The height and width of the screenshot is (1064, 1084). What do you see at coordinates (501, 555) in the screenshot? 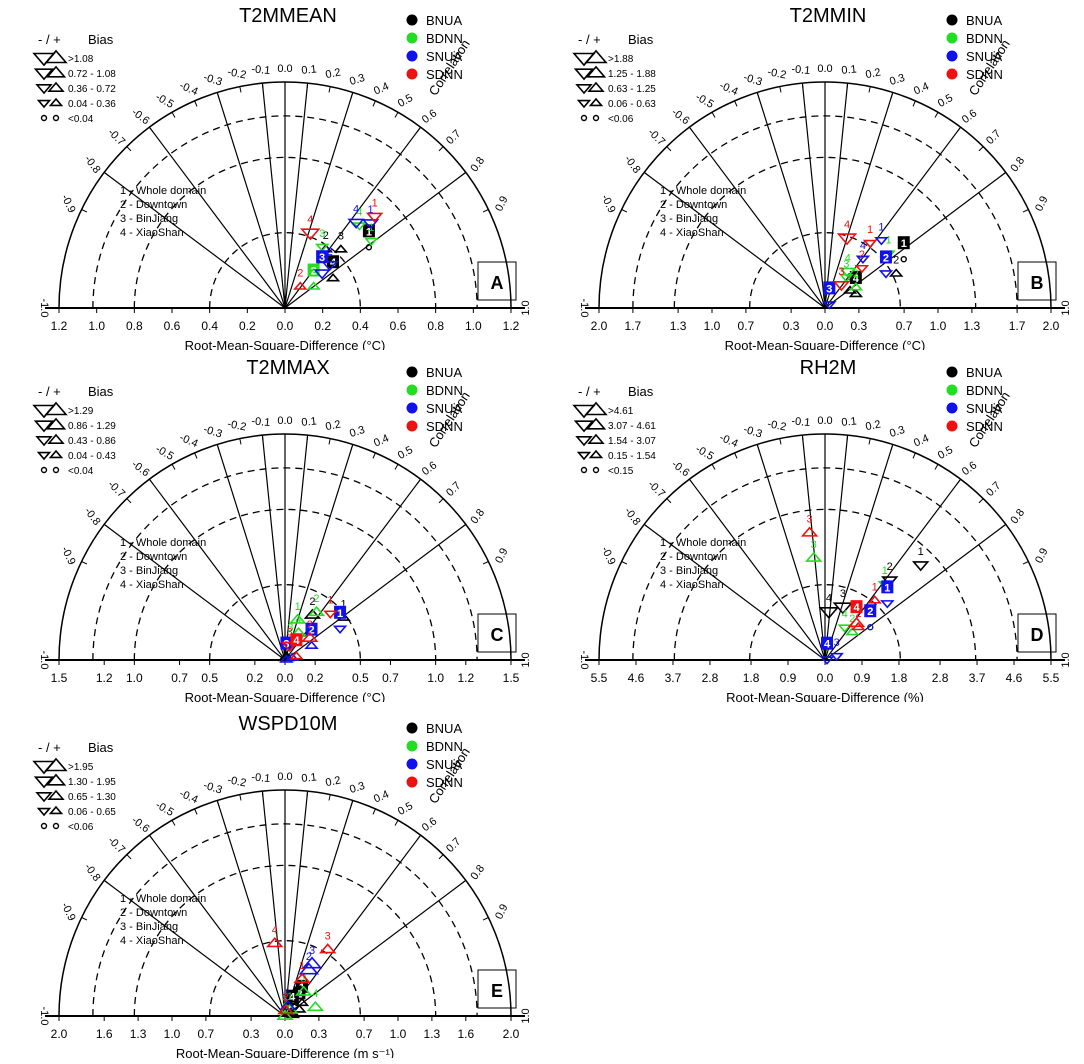
I see `corr-tick-label: 0.9` at bounding box center [501, 555].